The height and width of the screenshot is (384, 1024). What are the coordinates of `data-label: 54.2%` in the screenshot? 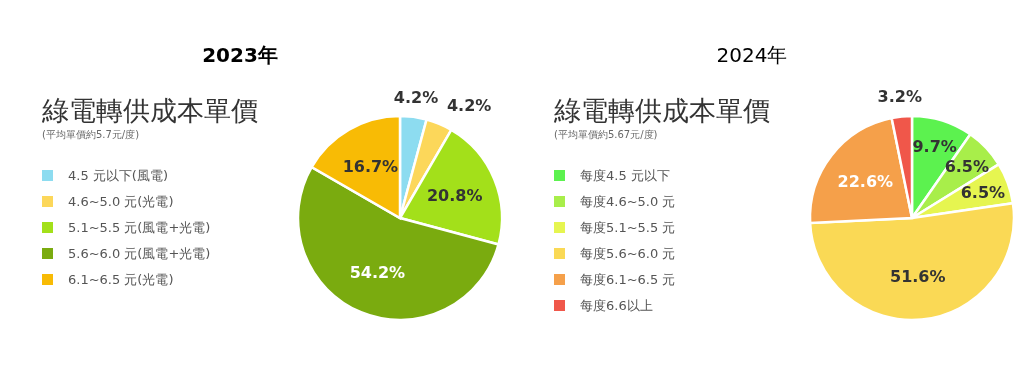 It's located at (377, 273).